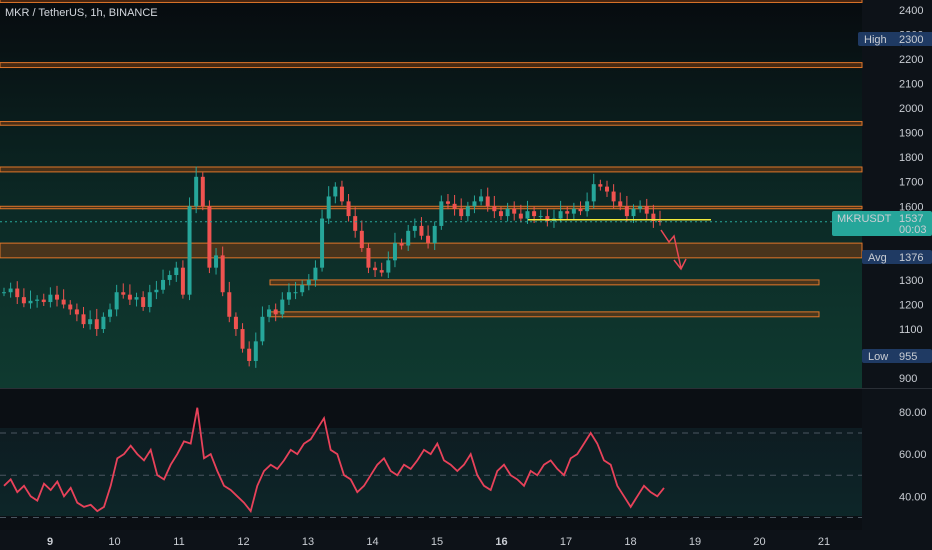  What do you see at coordinates (911, 11) in the screenshot?
I see `price-tick-label: 2400` at bounding box center [911, 11].